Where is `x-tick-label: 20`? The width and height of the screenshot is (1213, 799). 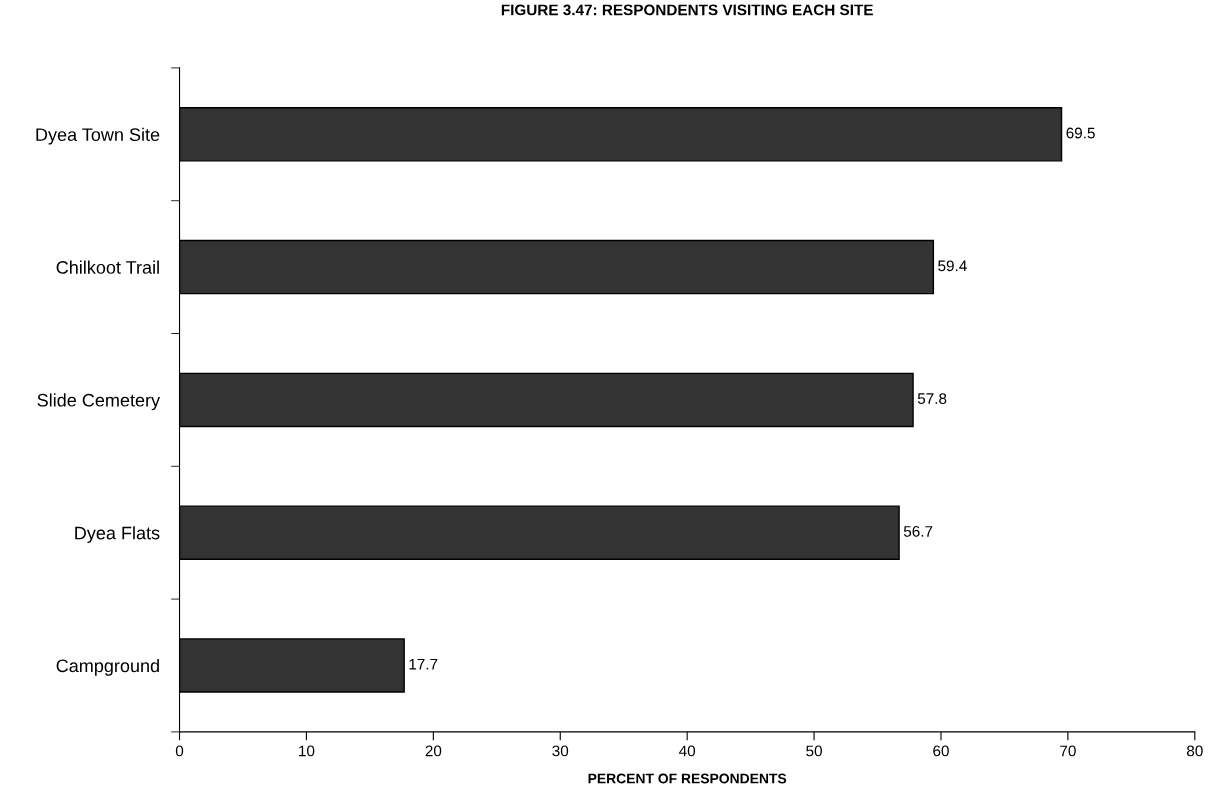
x-tick-label: 20 is located at coordinates (433, 751).